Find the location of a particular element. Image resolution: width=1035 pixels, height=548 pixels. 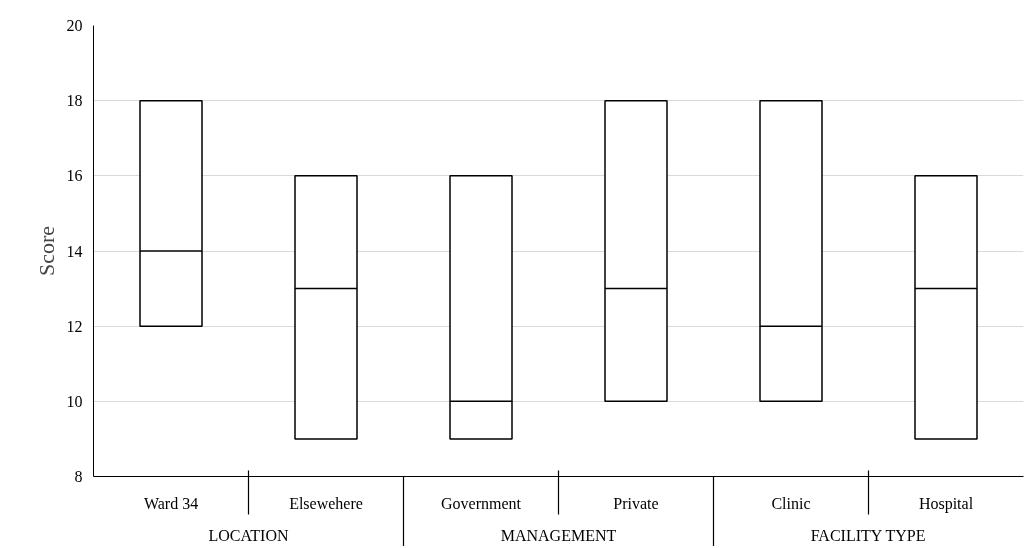

x-tick-label: Elsewehere is located at coordinates (326, 503).